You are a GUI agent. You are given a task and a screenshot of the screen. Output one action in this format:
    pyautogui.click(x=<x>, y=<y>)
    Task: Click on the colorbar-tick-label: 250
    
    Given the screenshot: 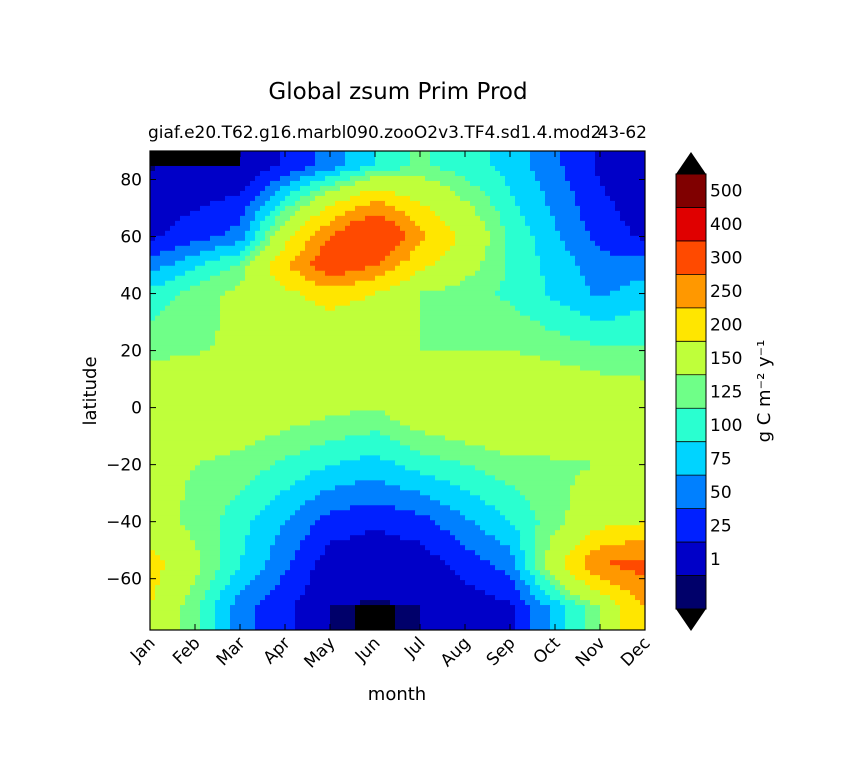 What is the action you would take?
    pyautogui.click(x=726, y=292)
    